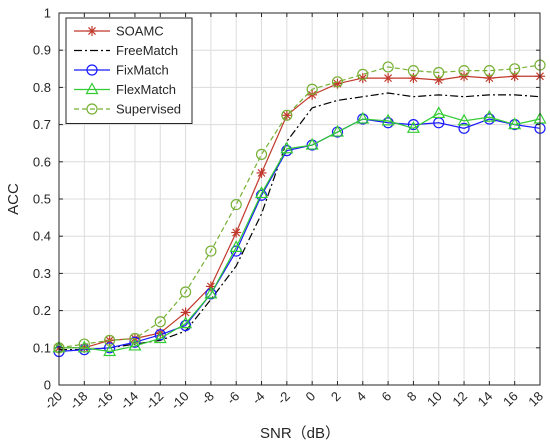 The height and width of the screenshot is (444, 550). What do you see at coordinates (412, 397) in the screenshot?
I see `x-tick-label: 8` at bounding box center [412, 397].